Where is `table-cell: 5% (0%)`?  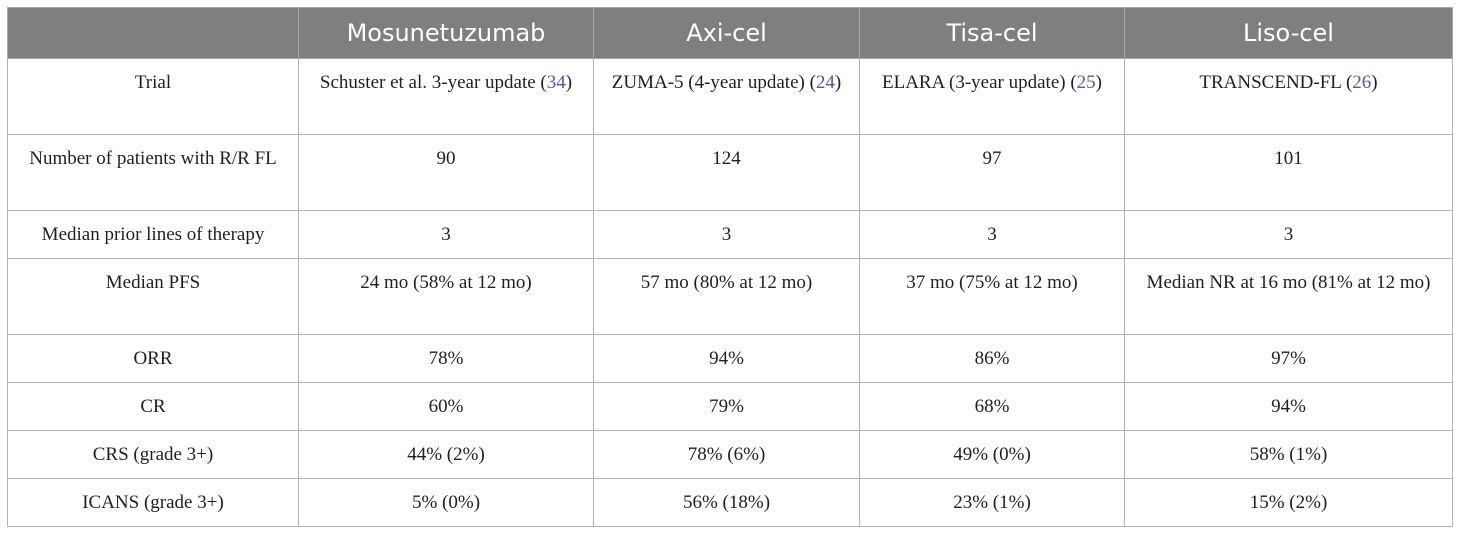 table-cell: 5% (0%) is located at coordinates (446, 502).